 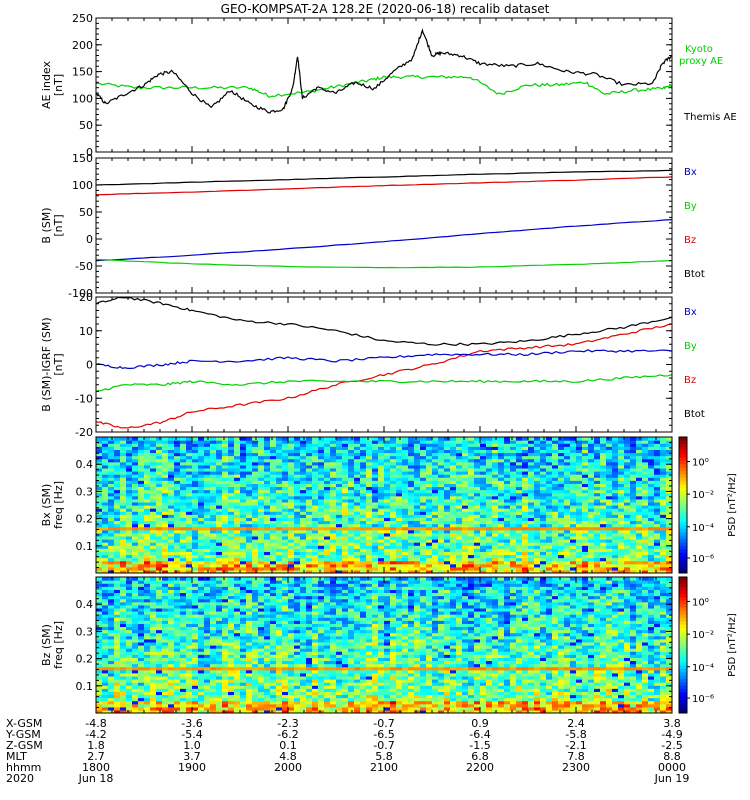 I want to click on ae-frame, so click(x=384, y=85).